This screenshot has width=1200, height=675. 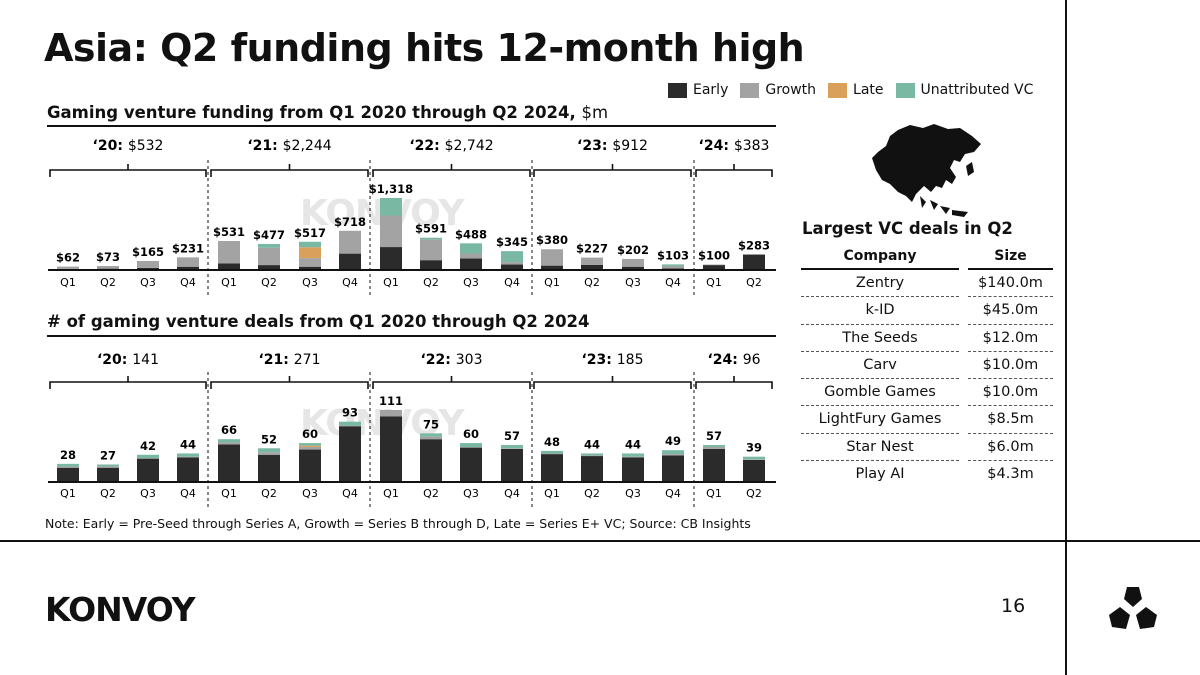 I want to click on legend-swatch-early, so click(x=677, y=90).